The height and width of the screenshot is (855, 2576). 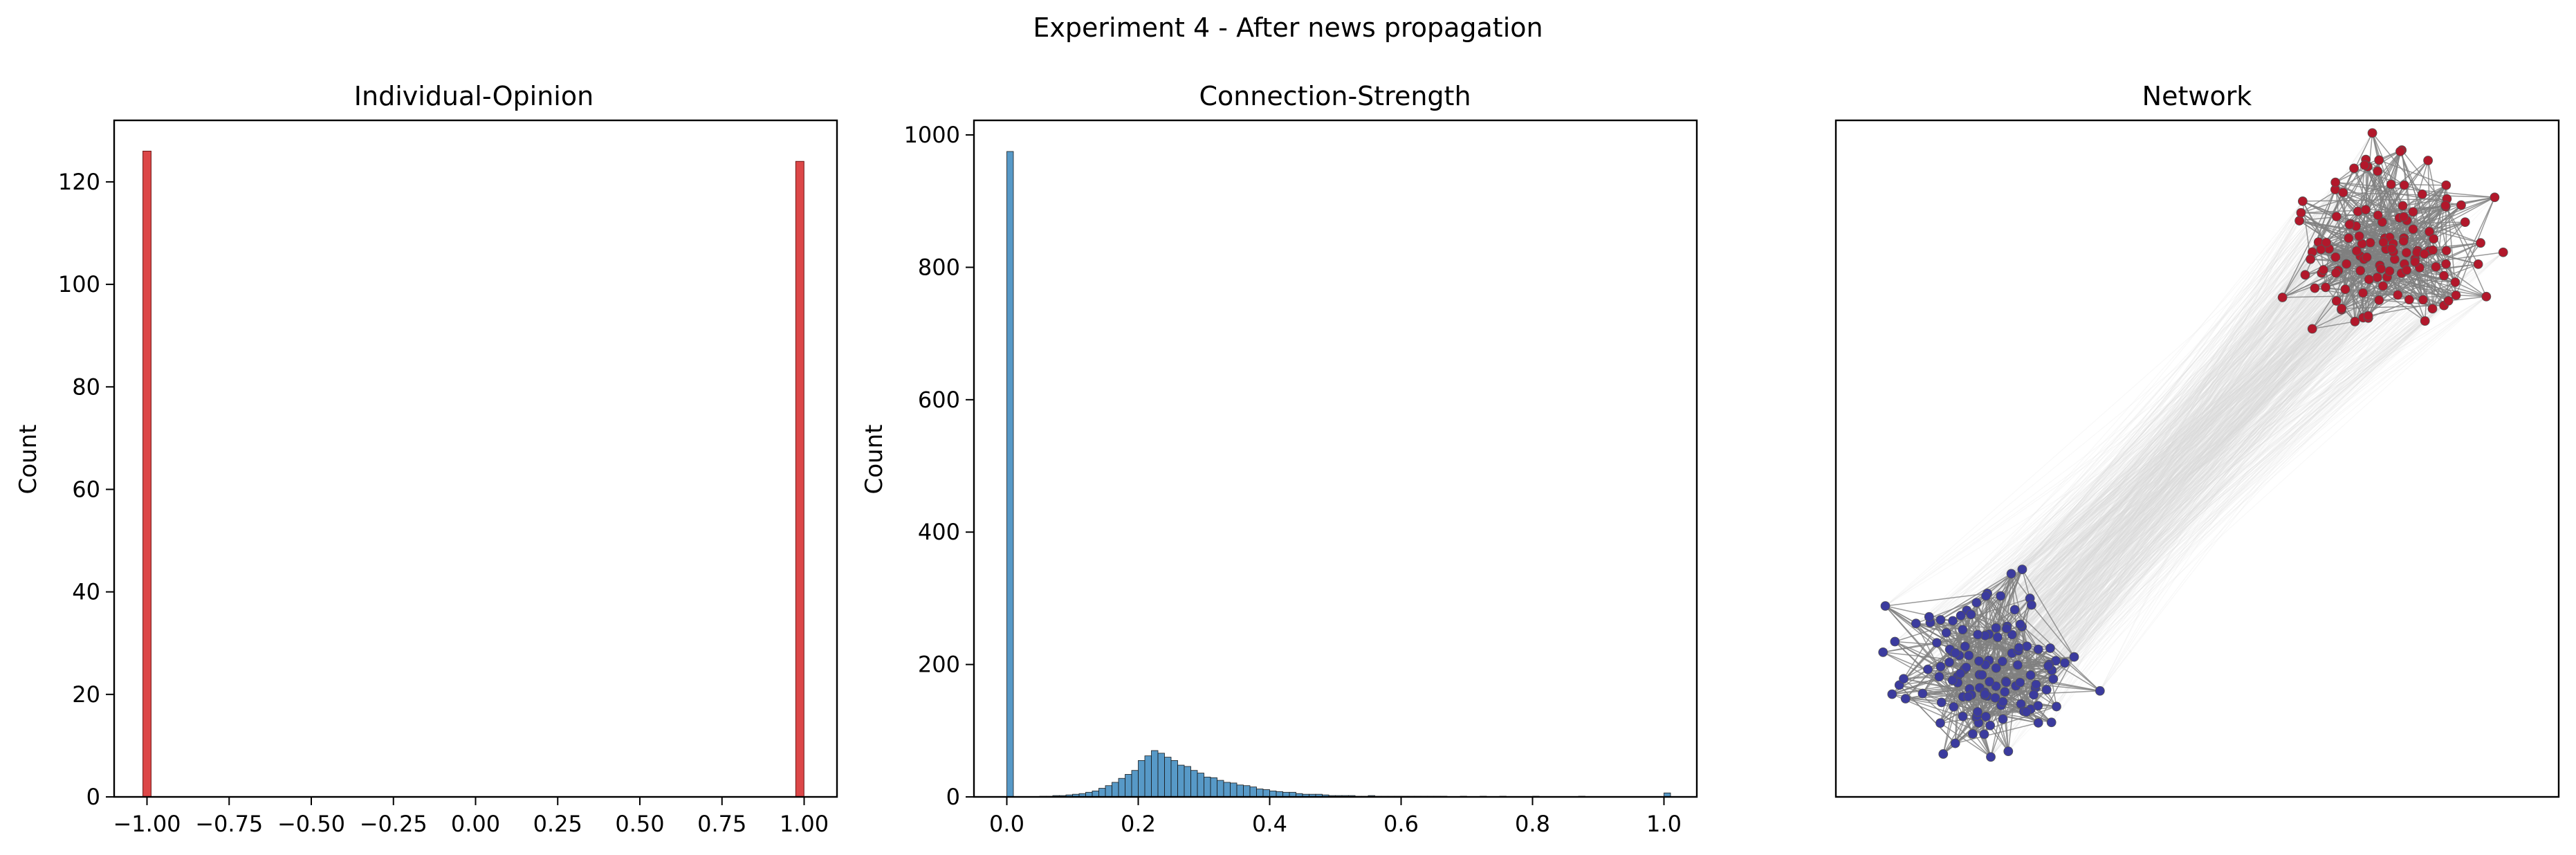 I want to click on strength-x-tick-label: 0.4, so click(x=1269, y=824).